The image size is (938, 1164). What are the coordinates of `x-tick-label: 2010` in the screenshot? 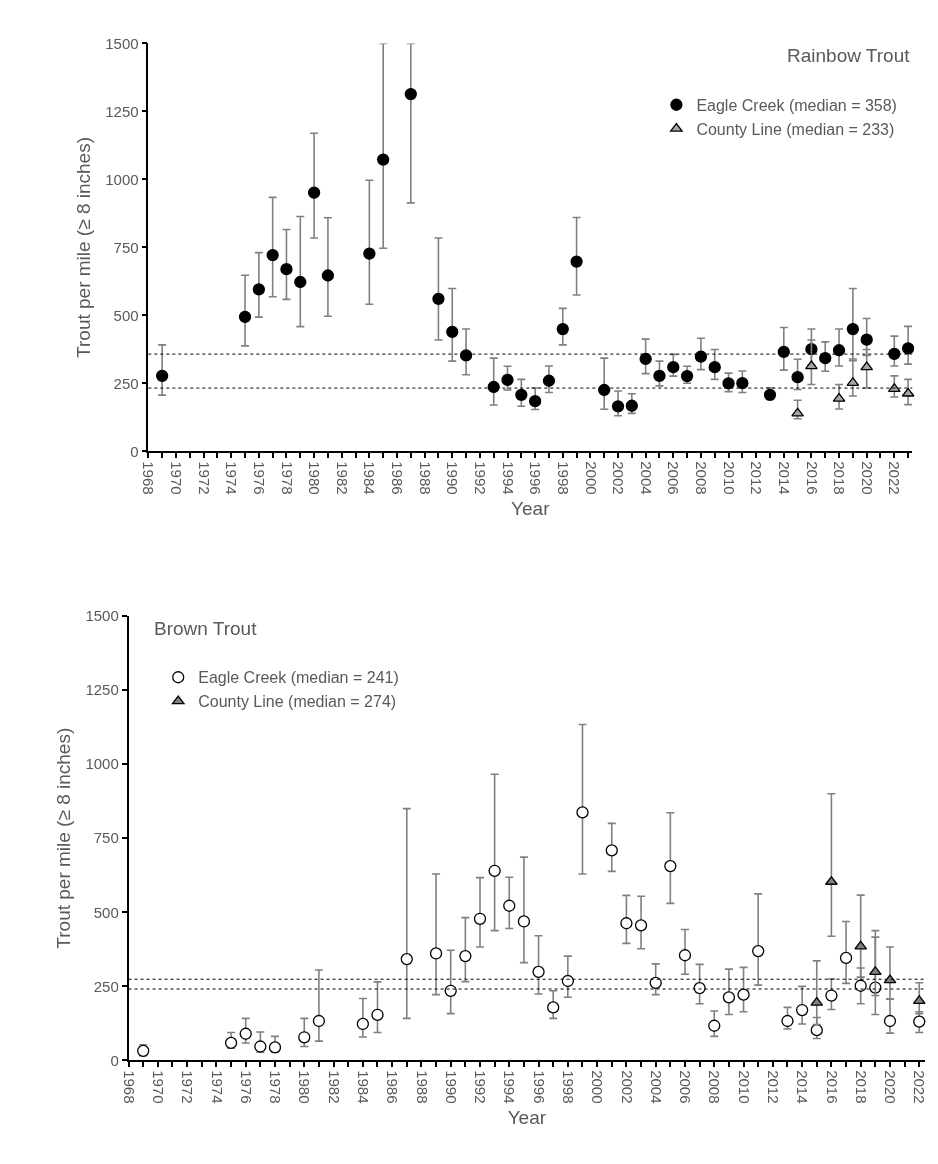 It's located at (744, 1087).